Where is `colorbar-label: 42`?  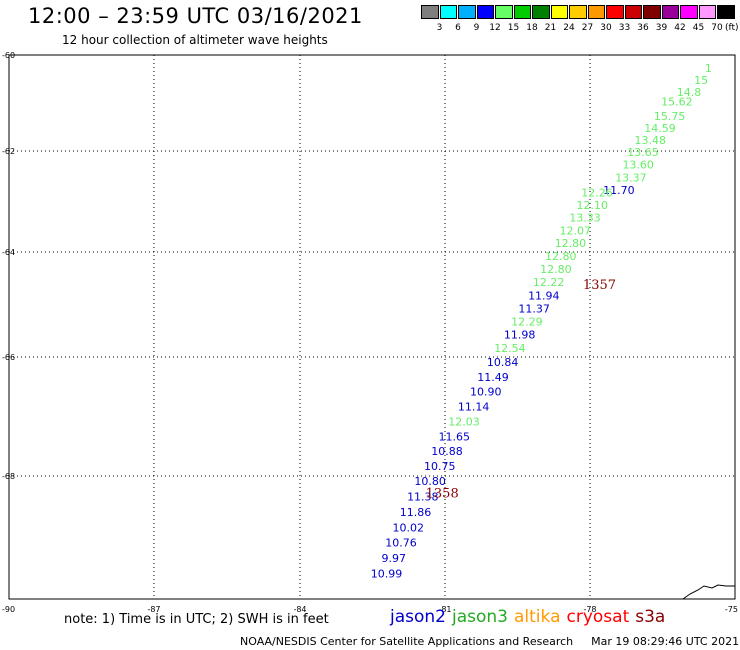 colorbar-label: 42 is located at coordinates (680, 28).